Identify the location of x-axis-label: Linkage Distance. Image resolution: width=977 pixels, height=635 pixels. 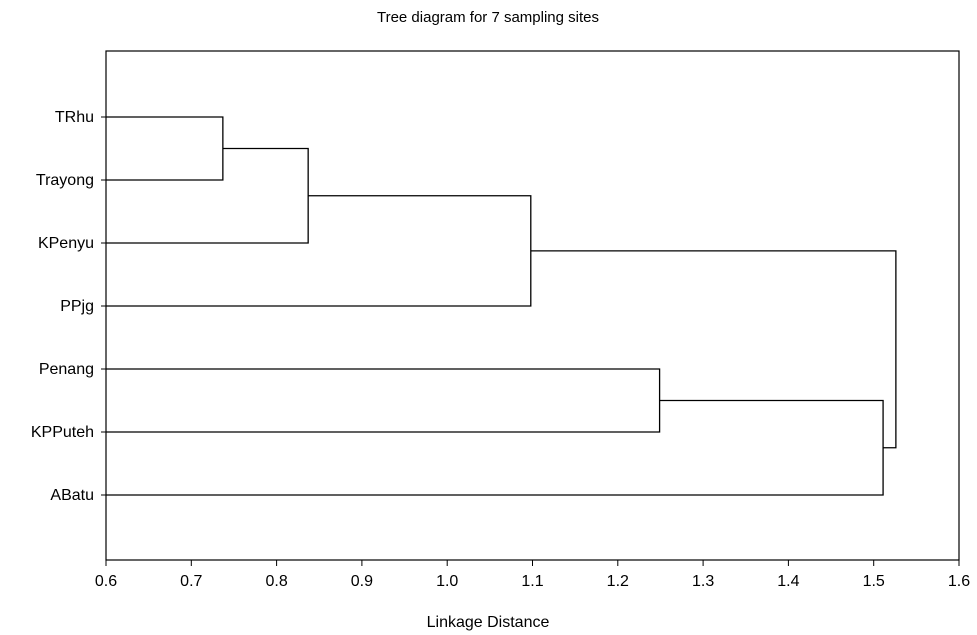
(488, 622).